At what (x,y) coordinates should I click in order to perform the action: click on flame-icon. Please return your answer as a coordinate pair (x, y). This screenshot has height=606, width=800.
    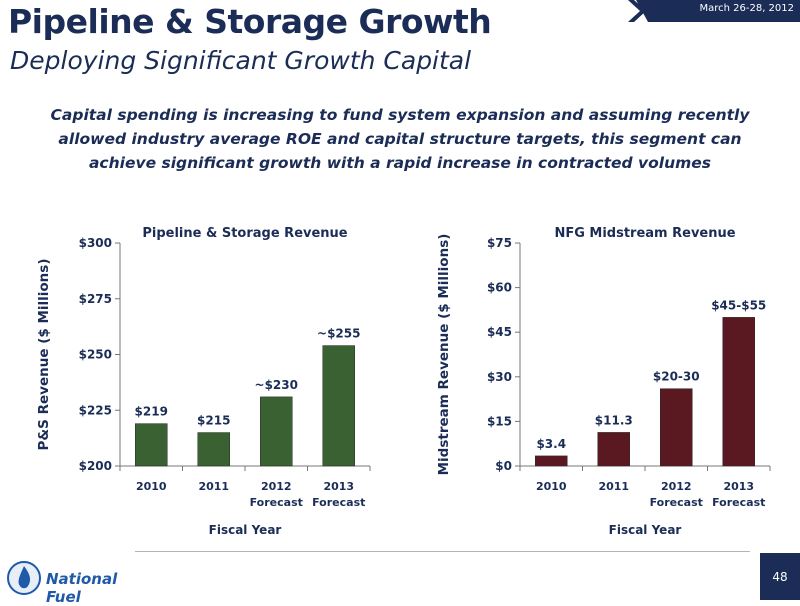
    Looking at the image, I should click on (24, 578).